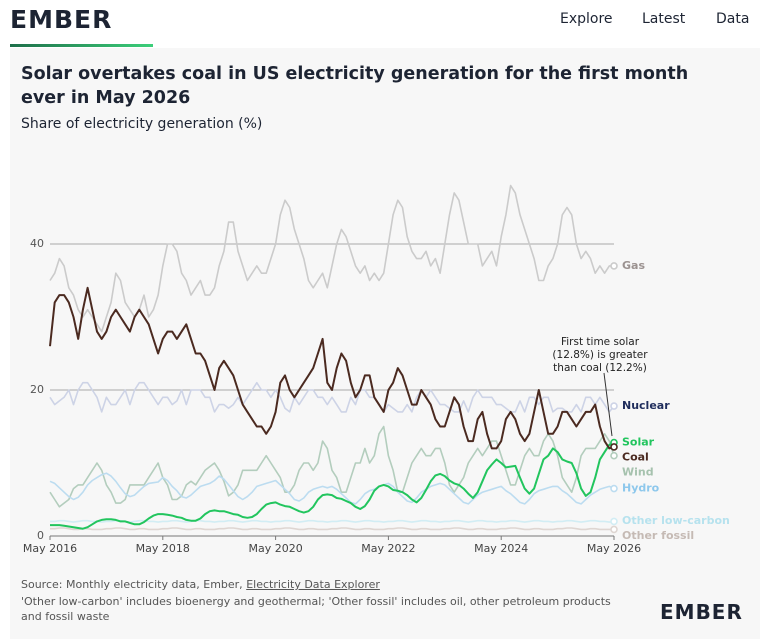 The image size is (765, 639). Describe the element at coordinates (163, 548) in the screenshot. I see `x-tick-label: May 2018` at that location.